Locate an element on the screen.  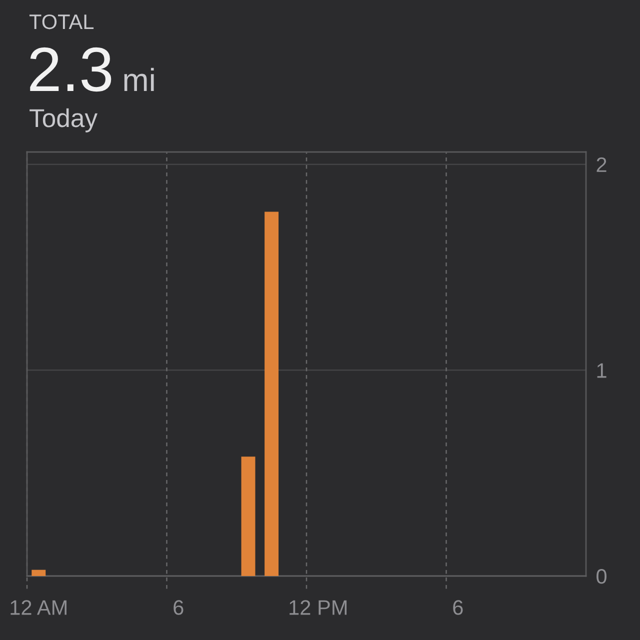
y-tick-label: 1 is located at coordinates (601, 370).